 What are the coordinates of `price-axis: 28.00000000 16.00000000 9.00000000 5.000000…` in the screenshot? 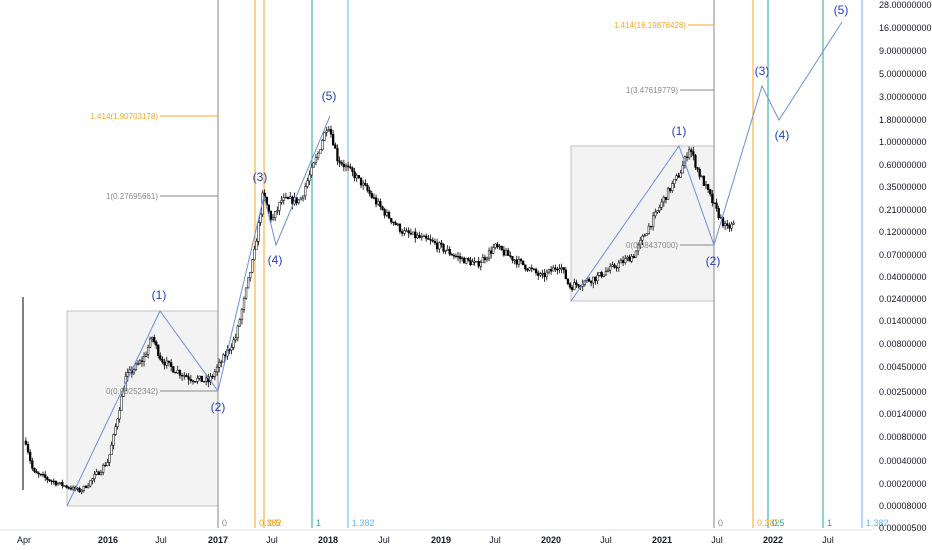 It's located at (905, 266).